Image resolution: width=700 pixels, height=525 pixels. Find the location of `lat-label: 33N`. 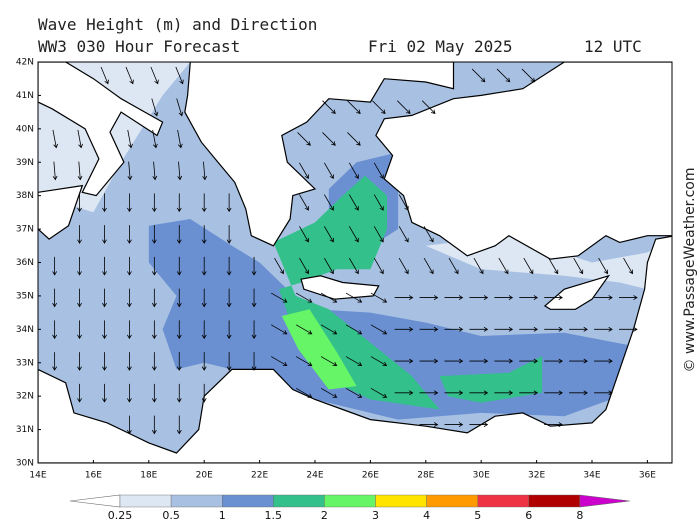

lat-label: 33N is located at coordinates (25, 363).